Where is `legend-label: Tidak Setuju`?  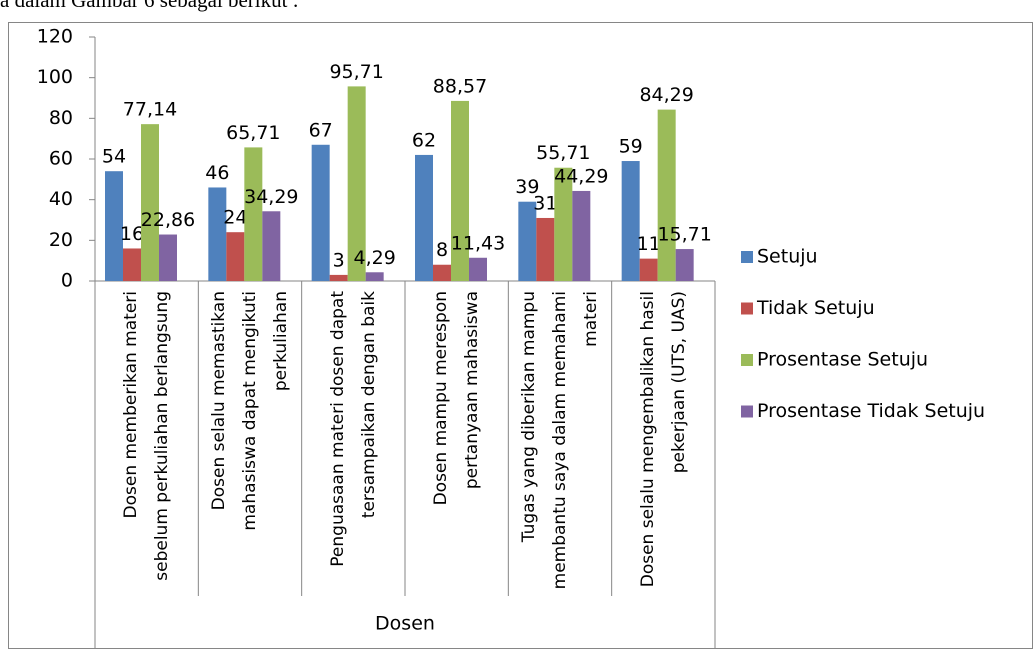 legend-label: Tidak Setuju is located at coordinates (815, 308).